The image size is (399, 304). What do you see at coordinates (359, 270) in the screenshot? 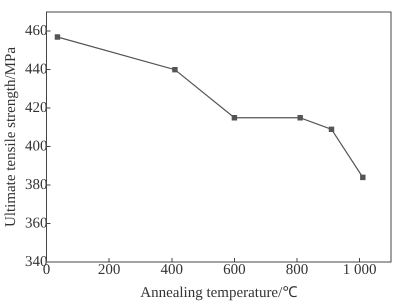
I see `x-tick-label: 1 000` at bounding box center [359, 270].